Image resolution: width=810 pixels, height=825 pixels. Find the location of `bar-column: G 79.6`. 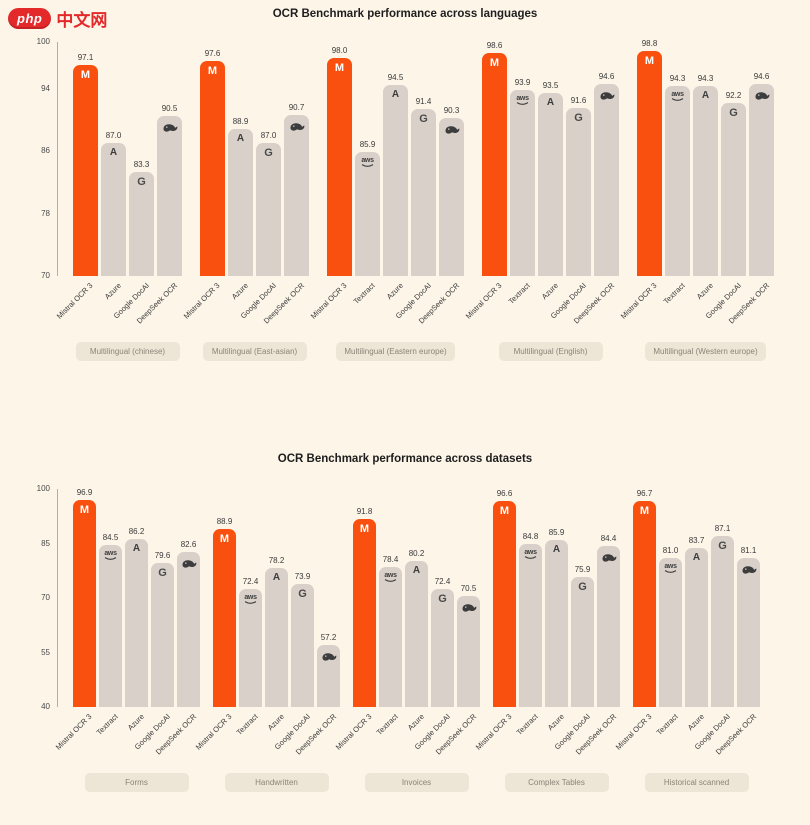

bar-column: G 79.6 is located at coordinates (162, 598).